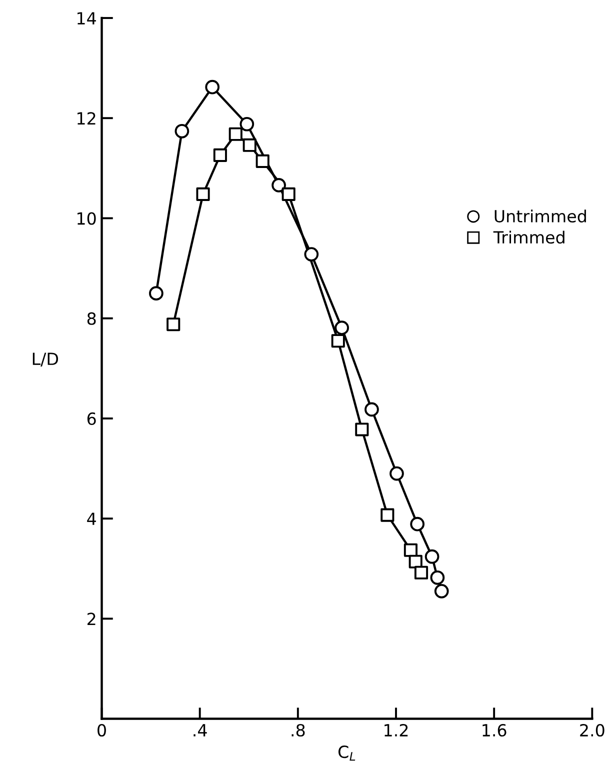 The image size is (613, 783). What do you see at coordinates (528, 237) in the screenshot?
I see `legend-label: Trimmed` at bounding box center [528, 237].